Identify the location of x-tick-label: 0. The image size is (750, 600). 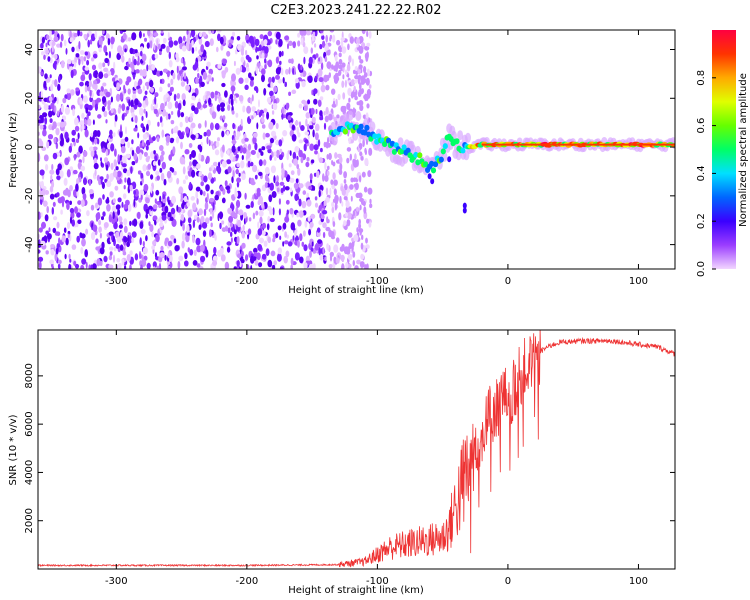
(508, 581).